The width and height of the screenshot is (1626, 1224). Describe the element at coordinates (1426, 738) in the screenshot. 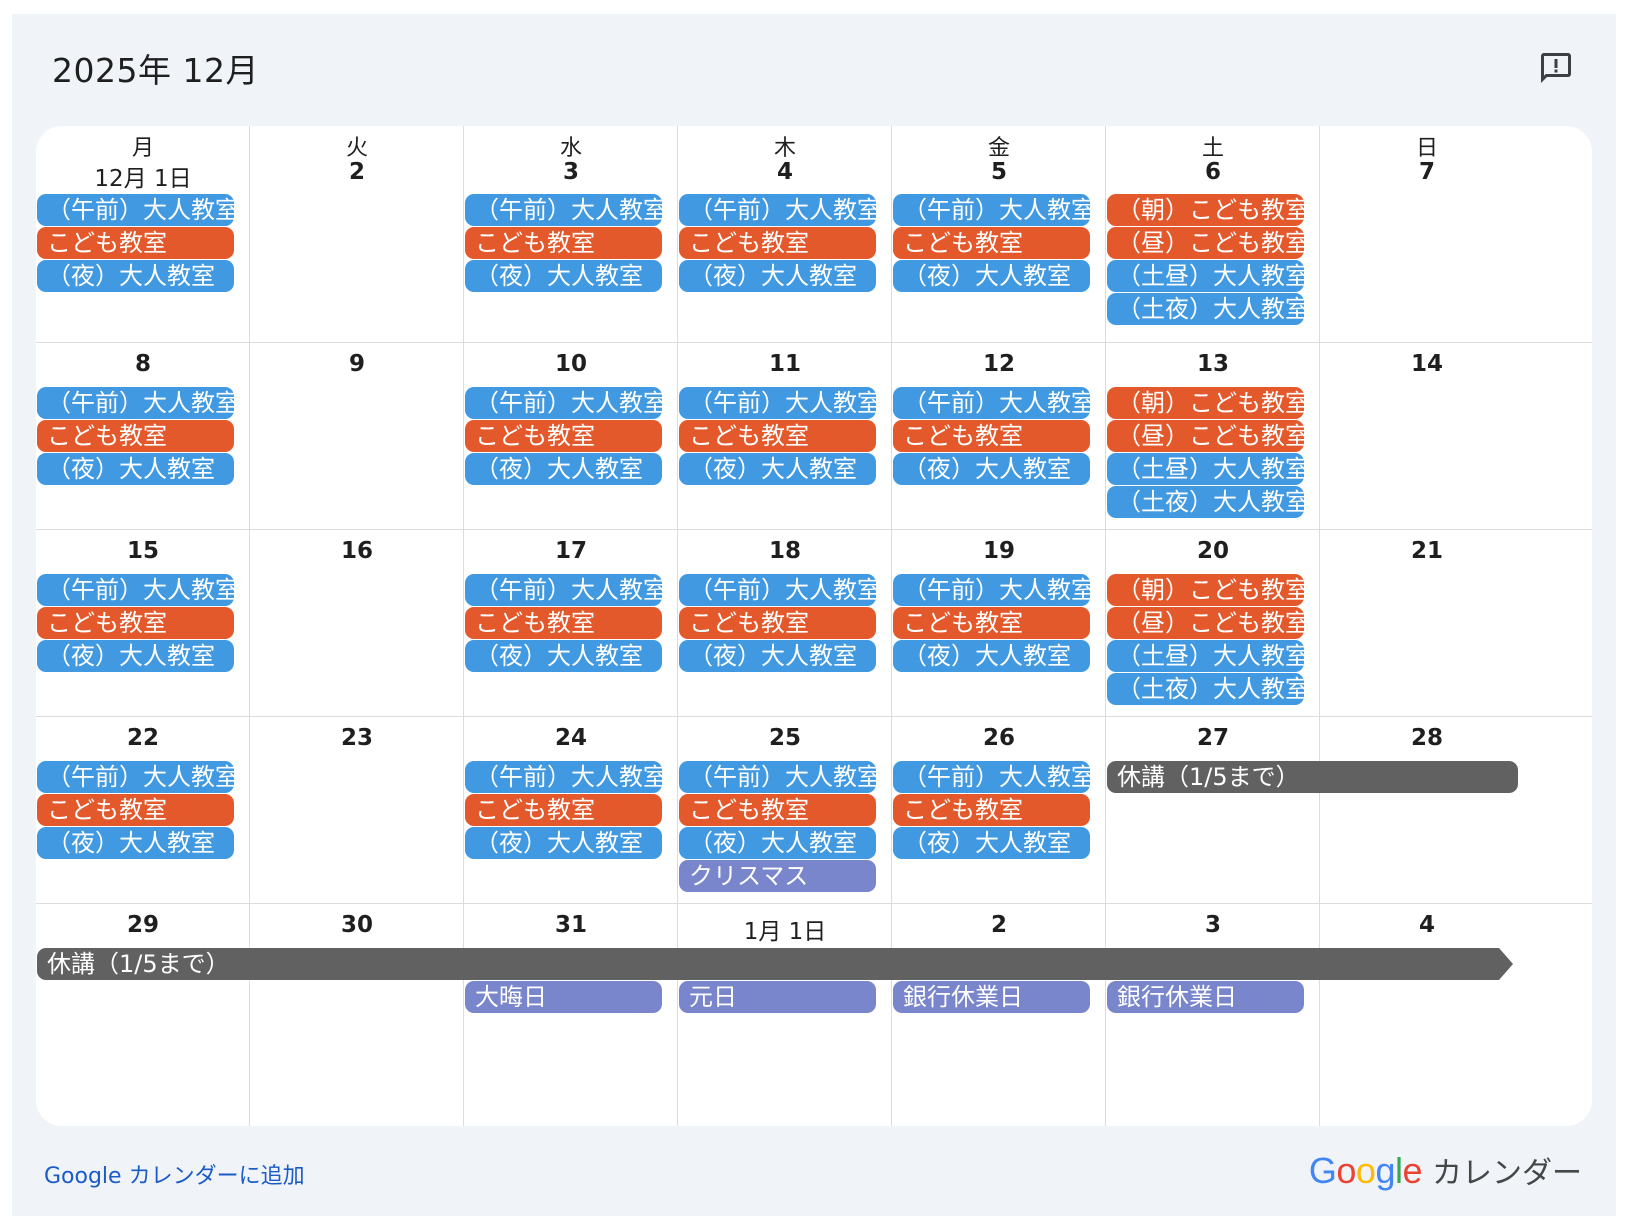

I see `day-number: 28` at that location.